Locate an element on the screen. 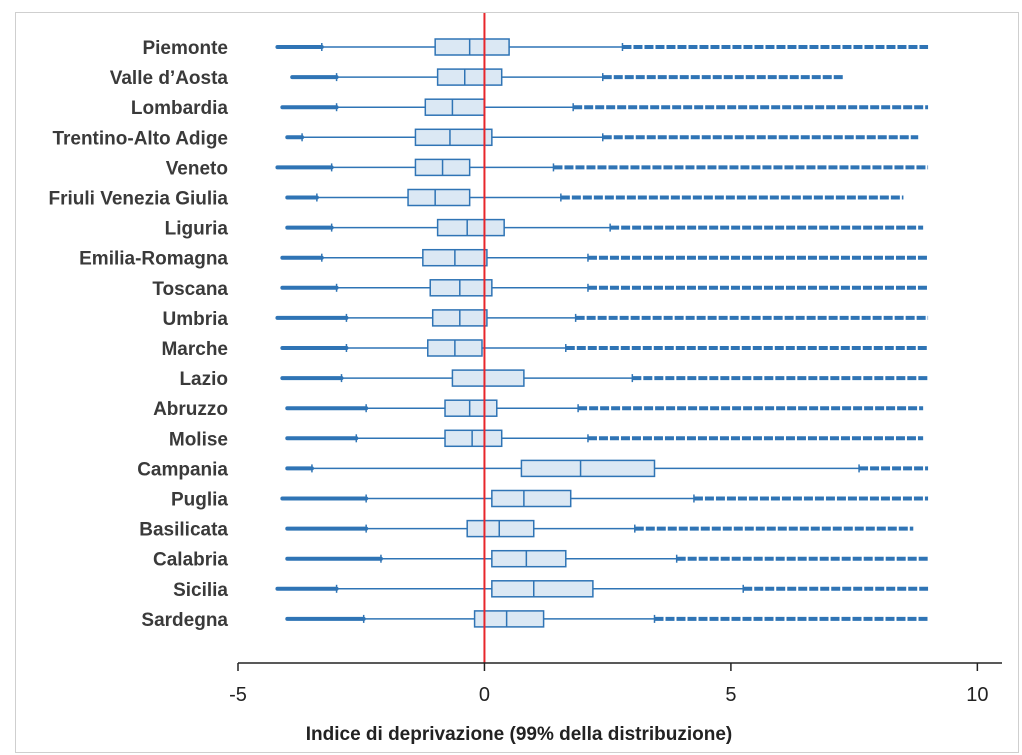 The width and height of the screenshot is (1022, 755). box-row-toscana: Toscana is located at coordinates (540, 289).